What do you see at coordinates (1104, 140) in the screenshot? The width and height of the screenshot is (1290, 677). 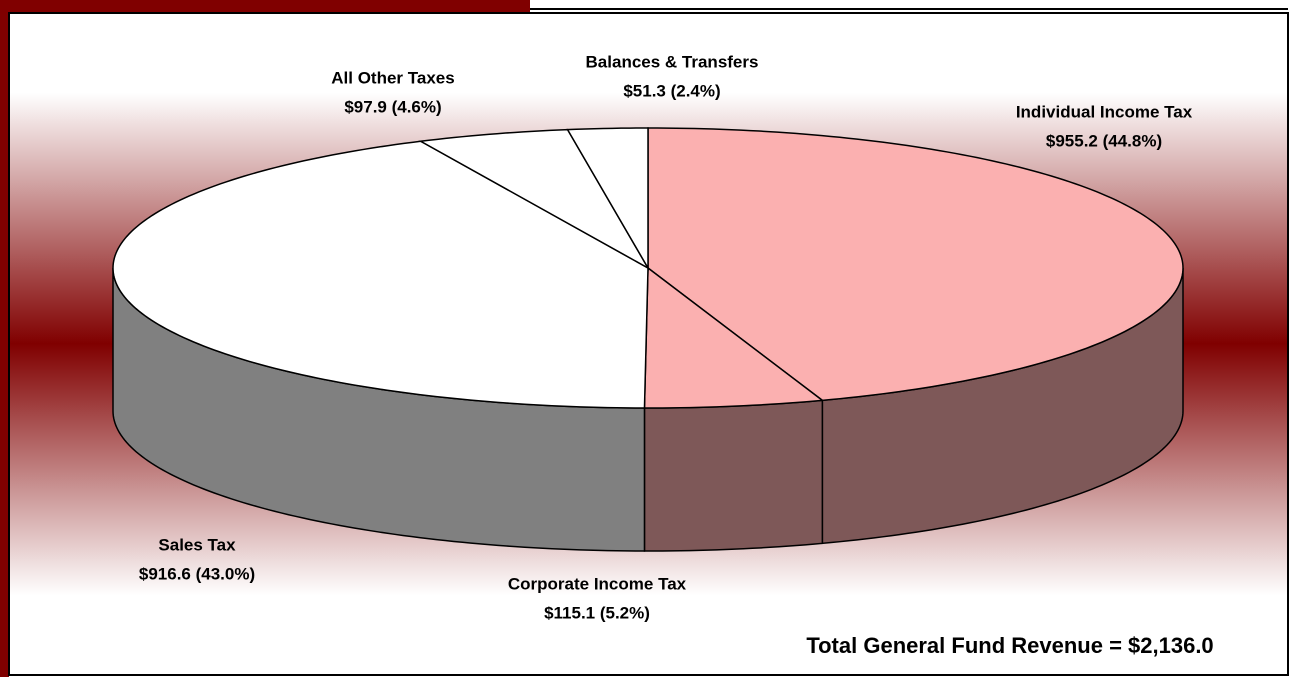 I see `slice-value-label: $955.2 (44.8%)` at bounding box center [1104, 140].